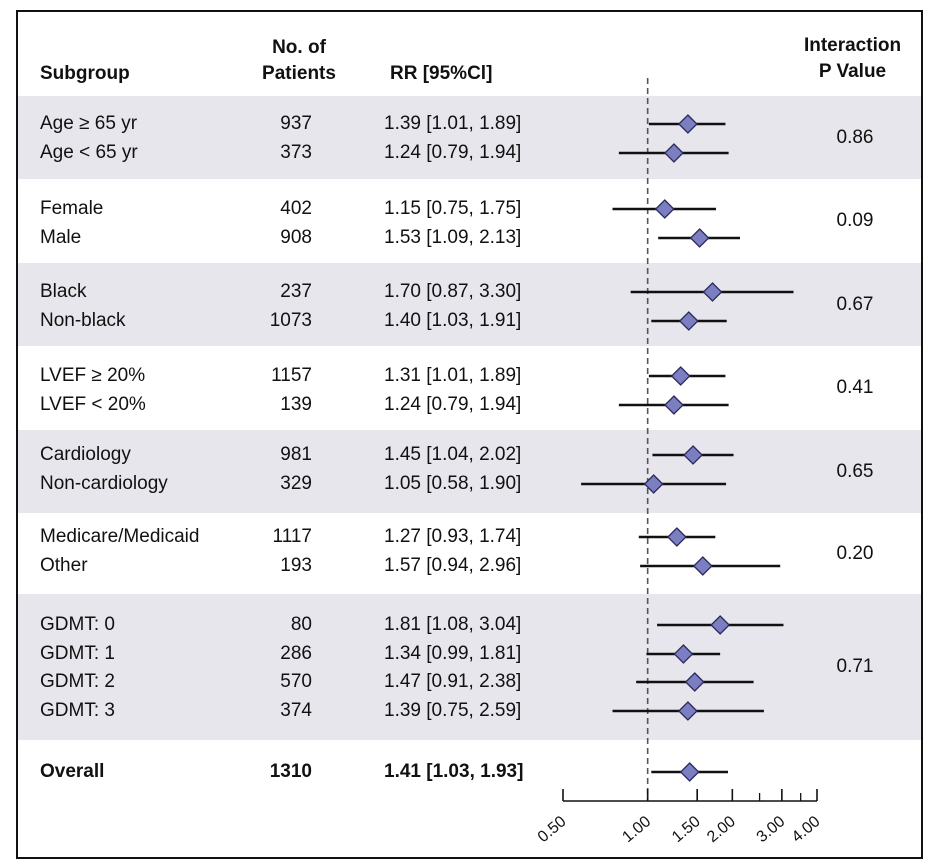 The width and height of the screenshot is (944, 868). Describe the element at coordinates (453, 565) in the screenshot. I see `row-rr: 1.57 [0.94, 2.96]` at that location.